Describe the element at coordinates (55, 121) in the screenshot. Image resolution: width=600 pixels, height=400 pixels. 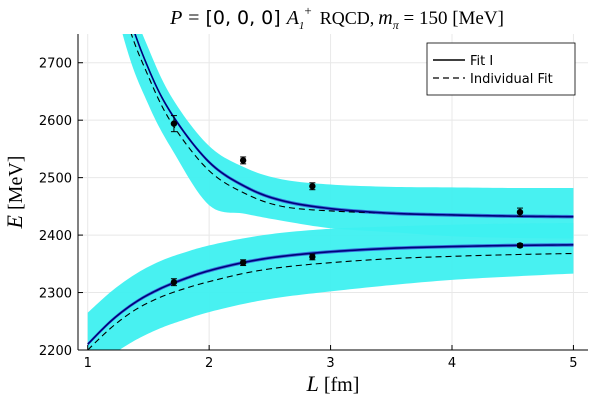
I see `y-tick-label: 2600` at that location.